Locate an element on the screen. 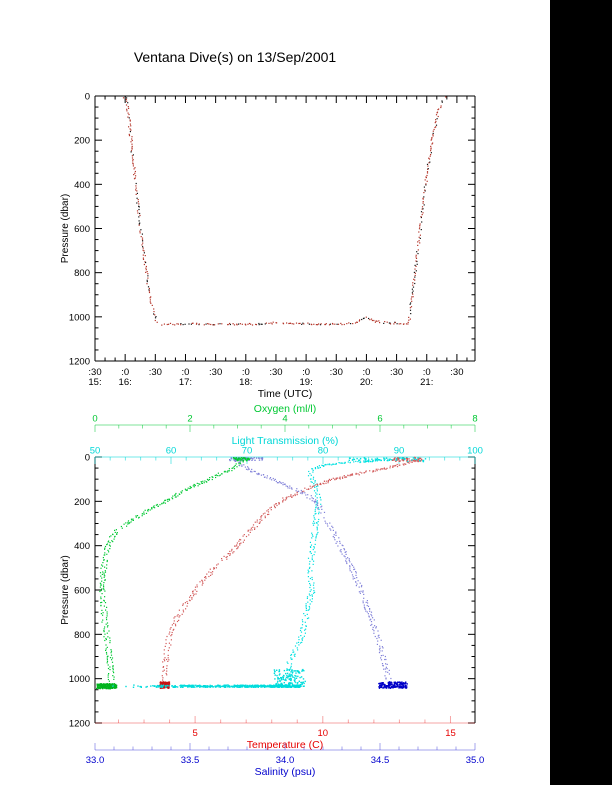 The image size is (612, 785). salinity-profile-series is located at coordinates (312, 570).